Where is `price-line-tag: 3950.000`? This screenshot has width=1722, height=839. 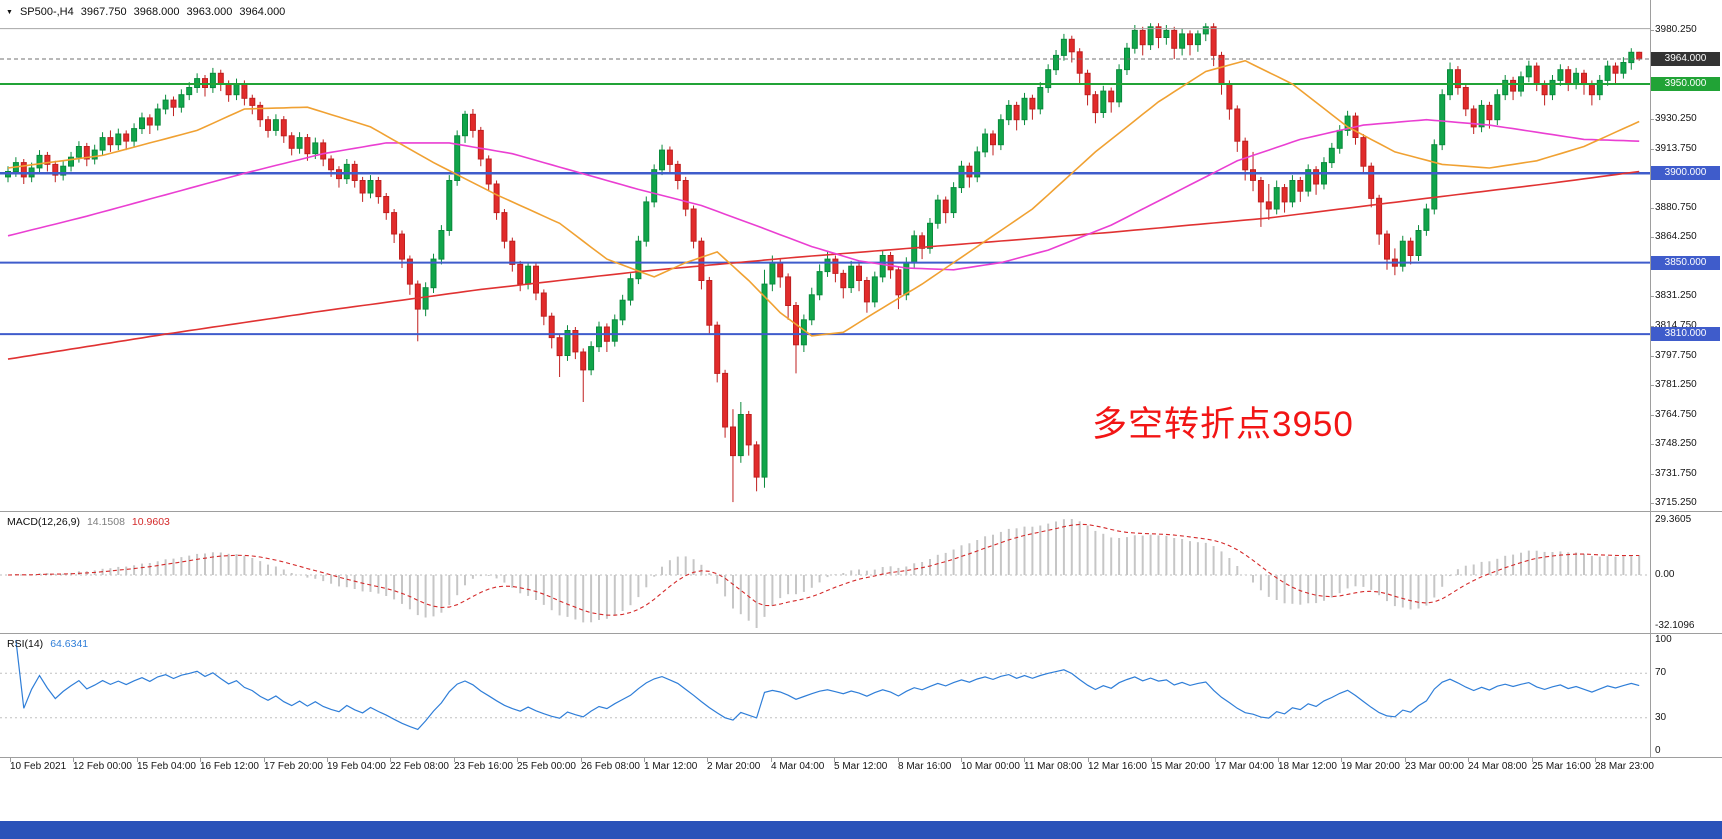 price-line-tag: 3950.000 is located at coordinates (1685, 83).